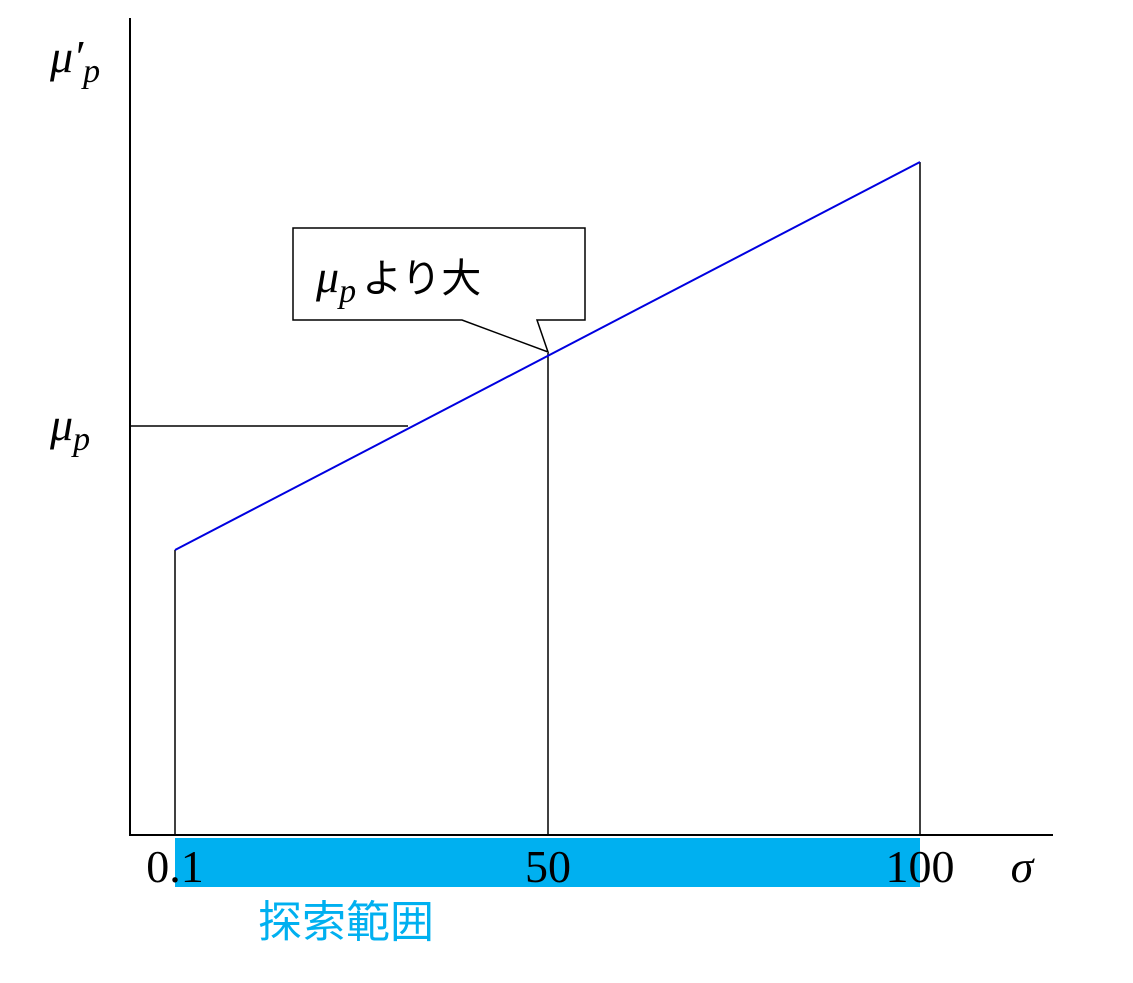  Describe the element at coordinates (548, 866) in the screenshot. I see `x-tick-label: 50` at that location.